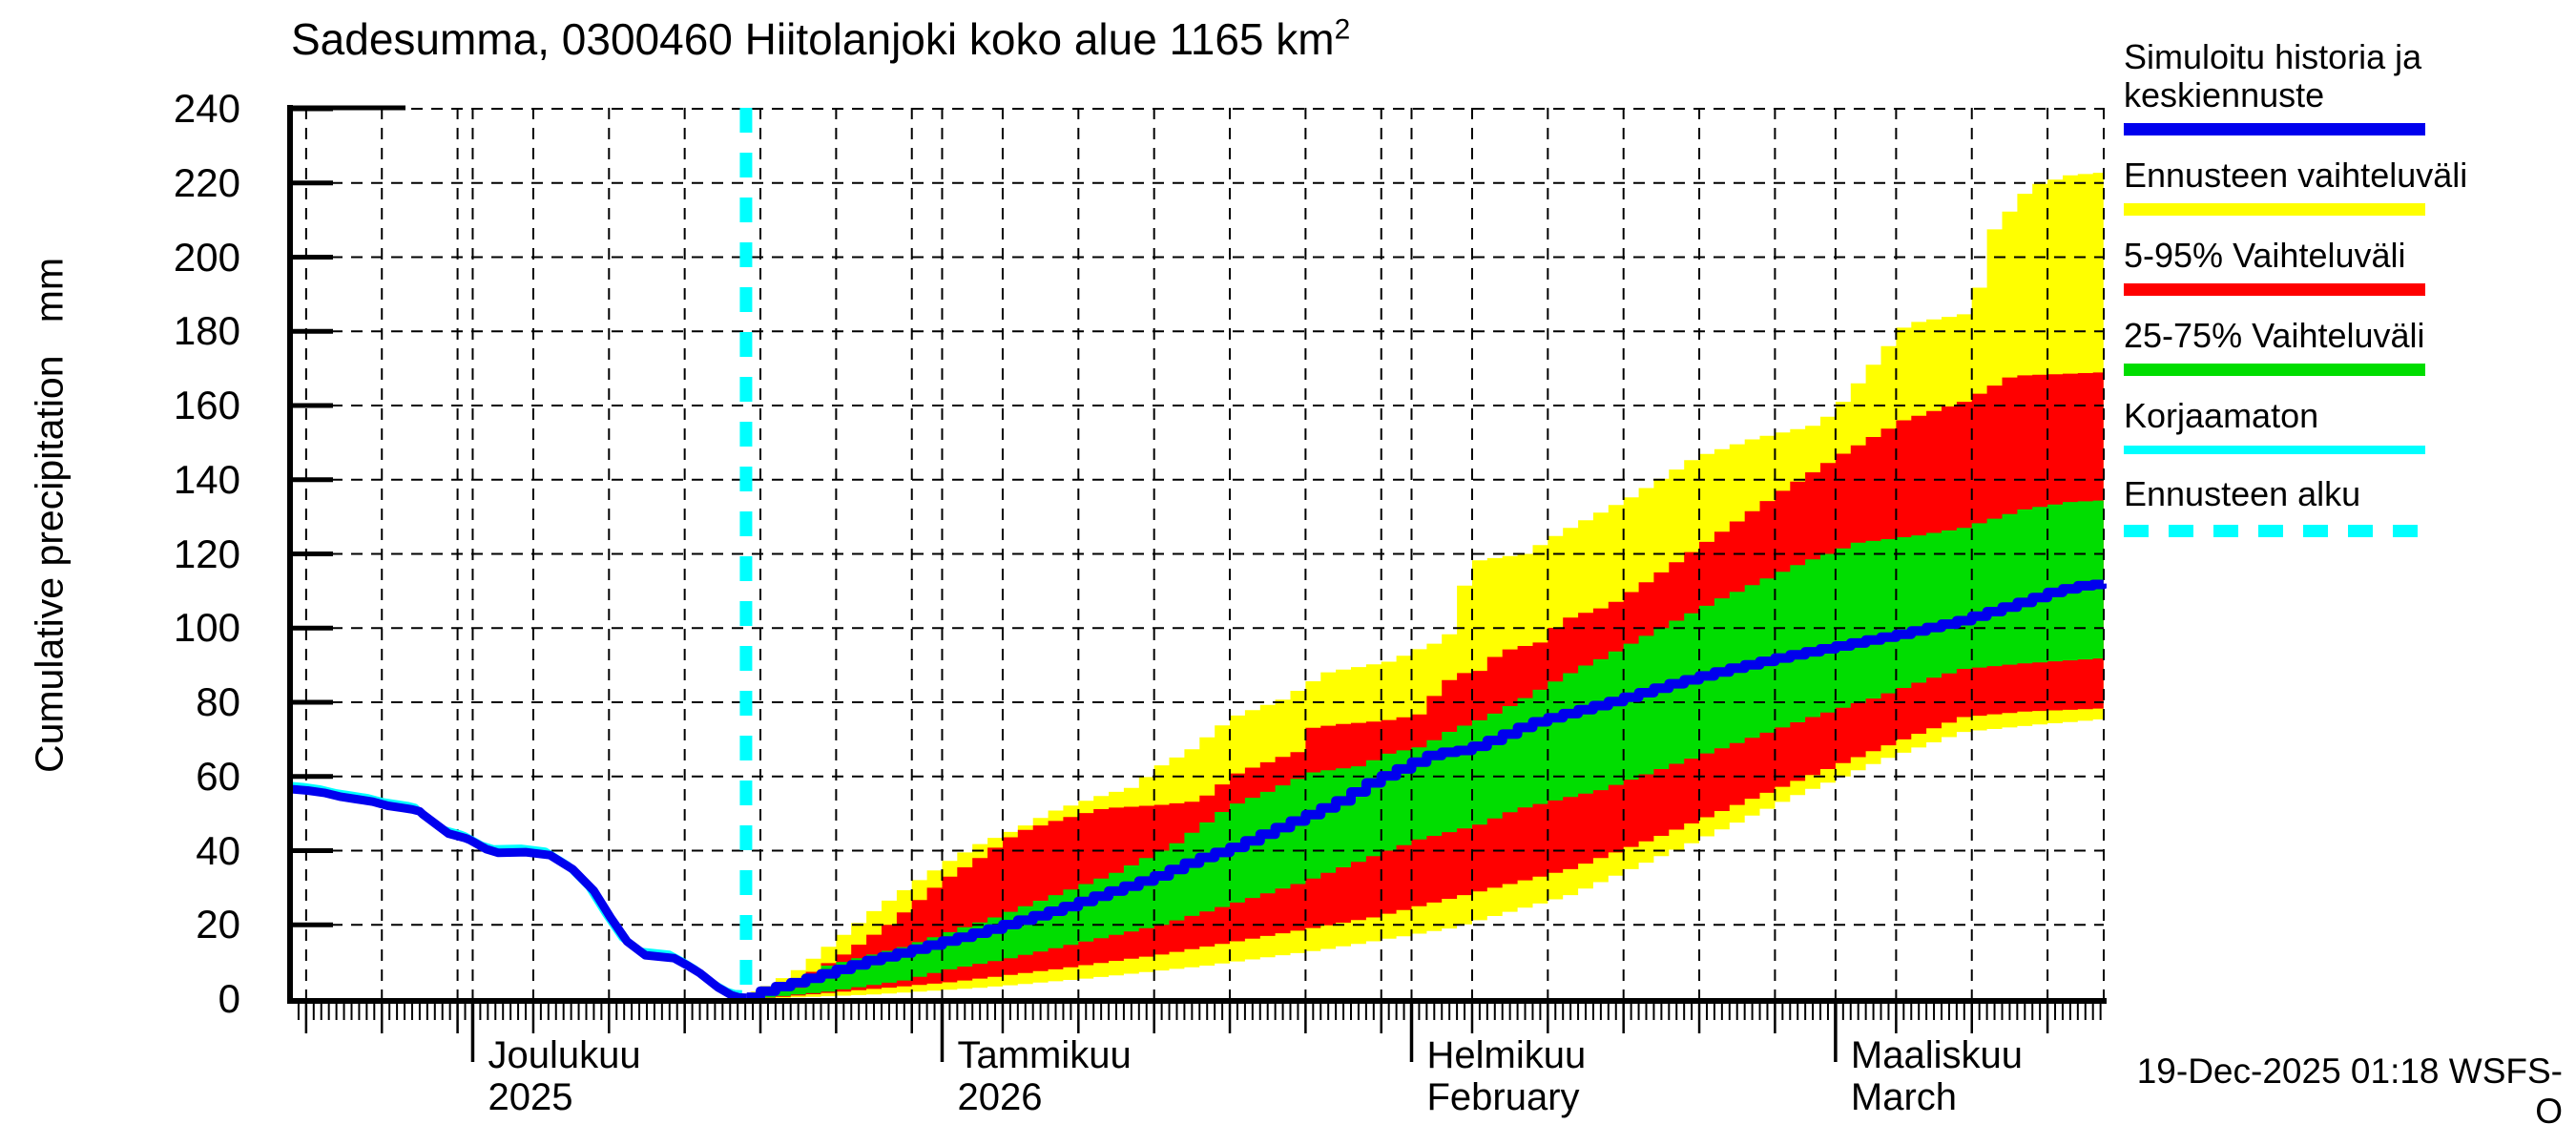 The width and height of the screenshot is (2576, 1145). I want to click on simulated-history-line, so click(518, 894).